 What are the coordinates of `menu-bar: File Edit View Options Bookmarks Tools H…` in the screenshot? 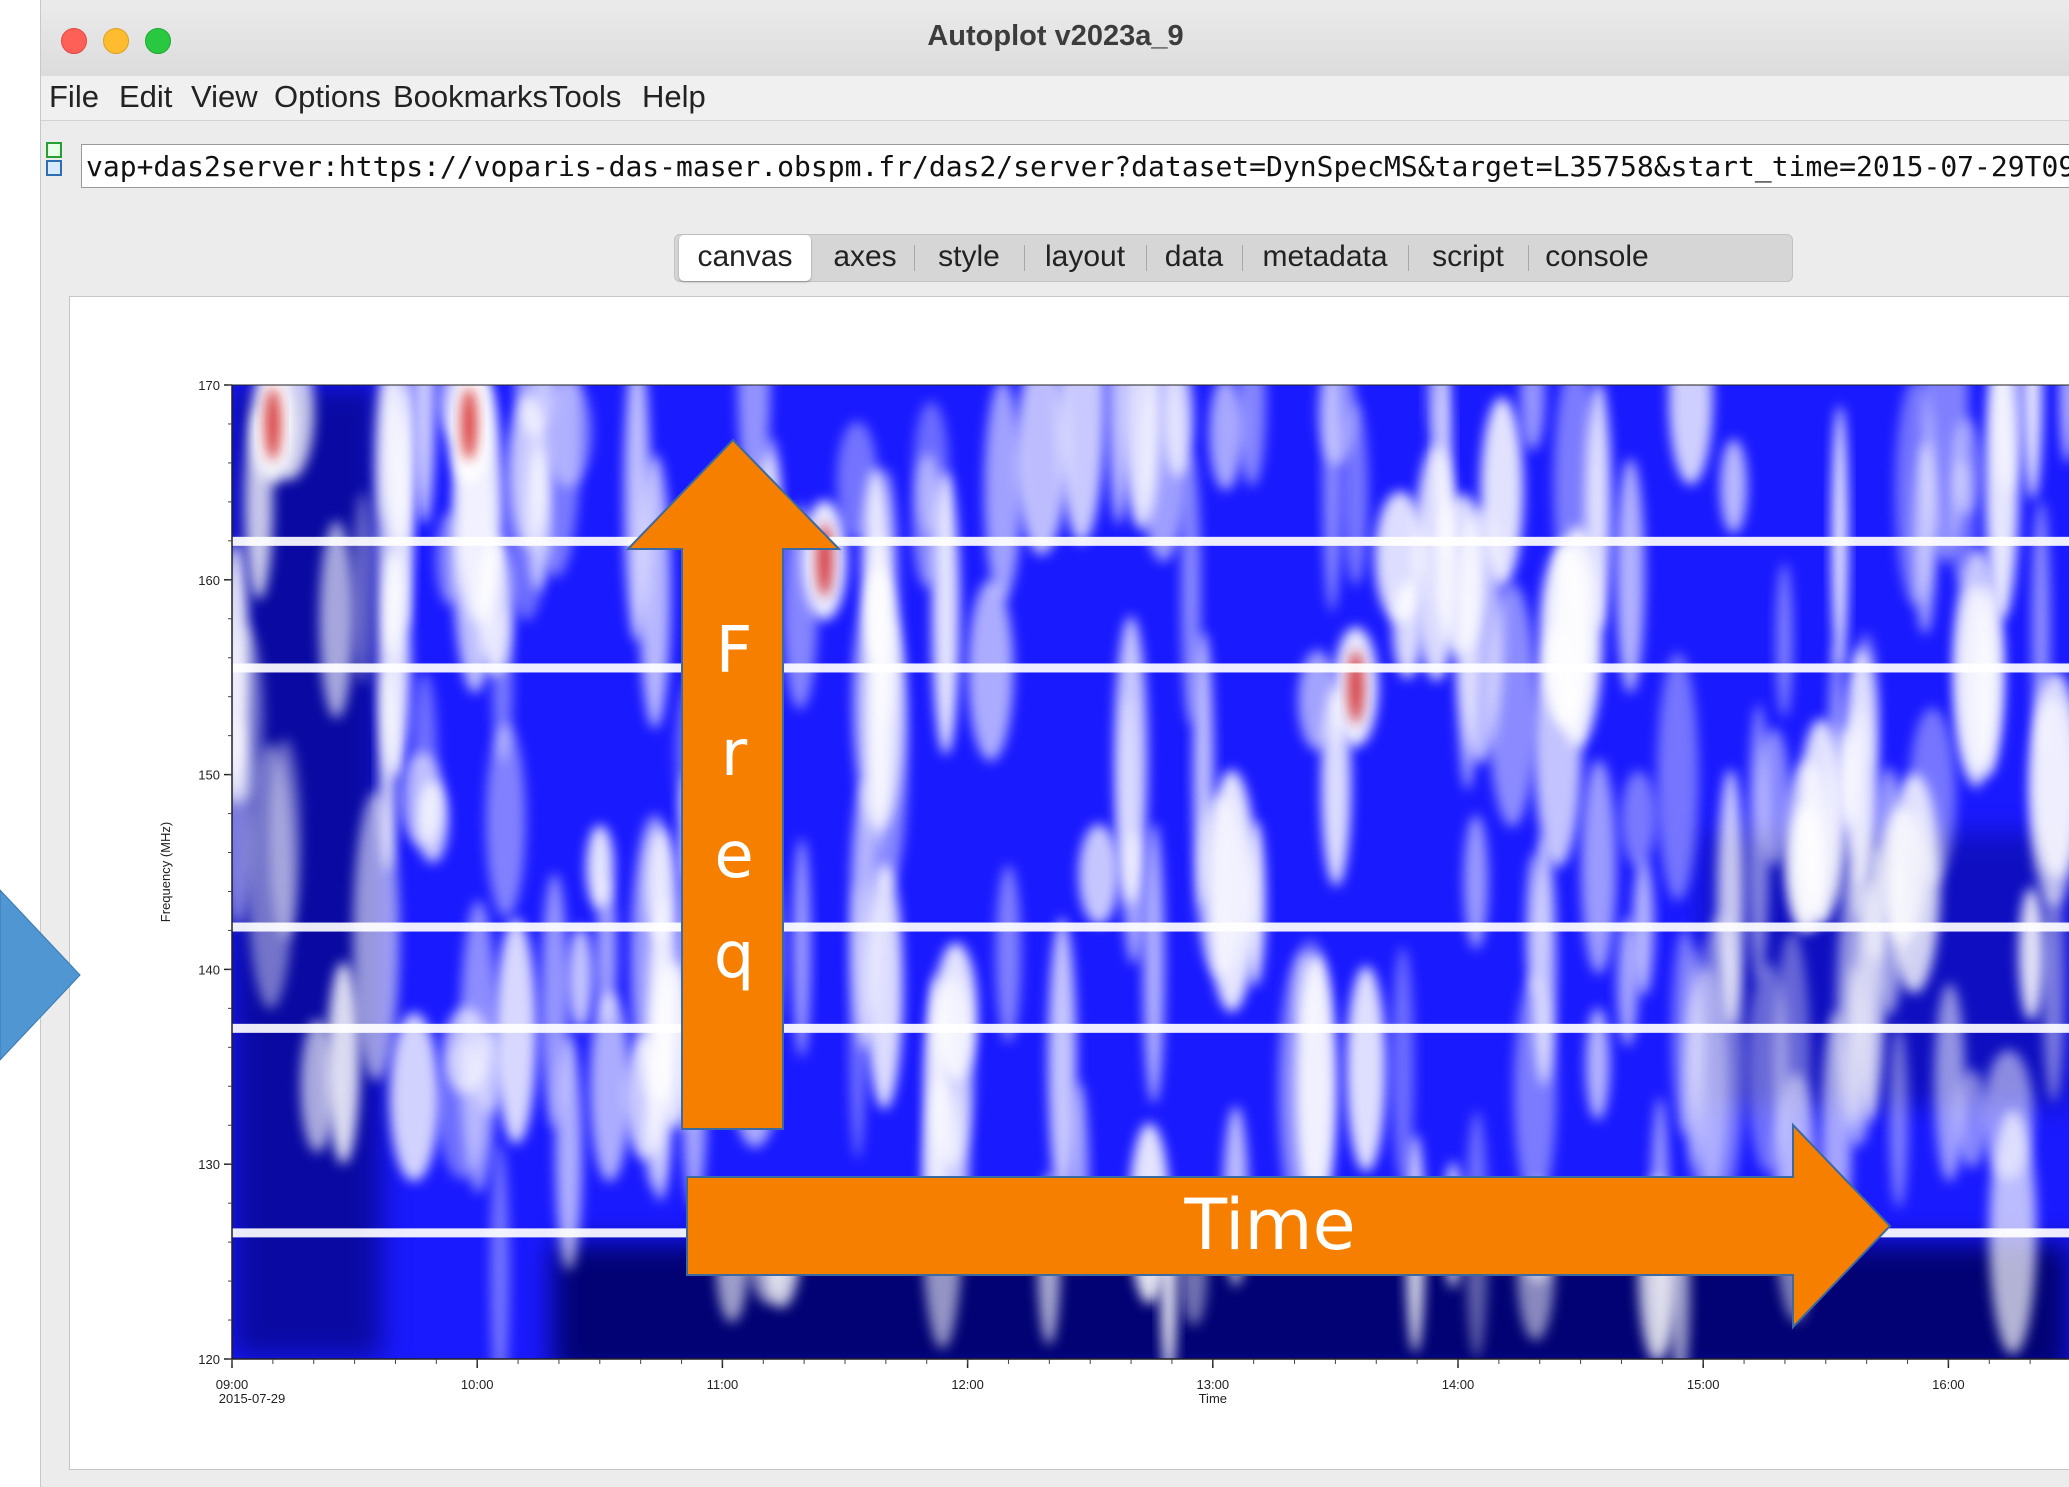 It's located at (1055, 98).